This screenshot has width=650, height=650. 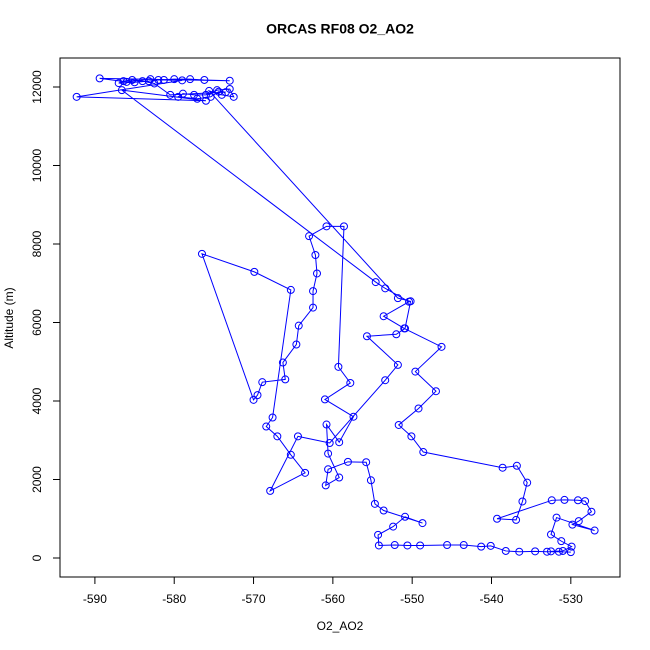 I want to click on y-tick-label: 8000, so click(x=37, y=243).